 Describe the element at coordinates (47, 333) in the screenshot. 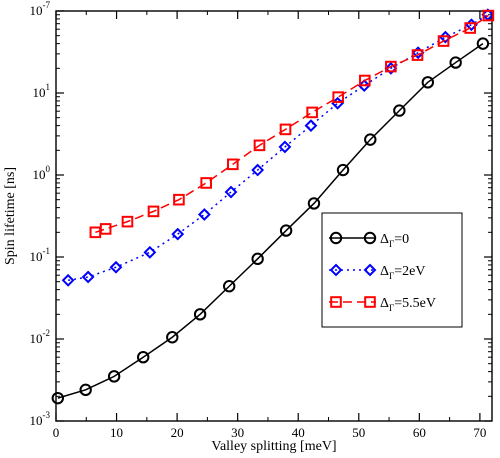

I see `y-tick-exponent: -2` at that location.